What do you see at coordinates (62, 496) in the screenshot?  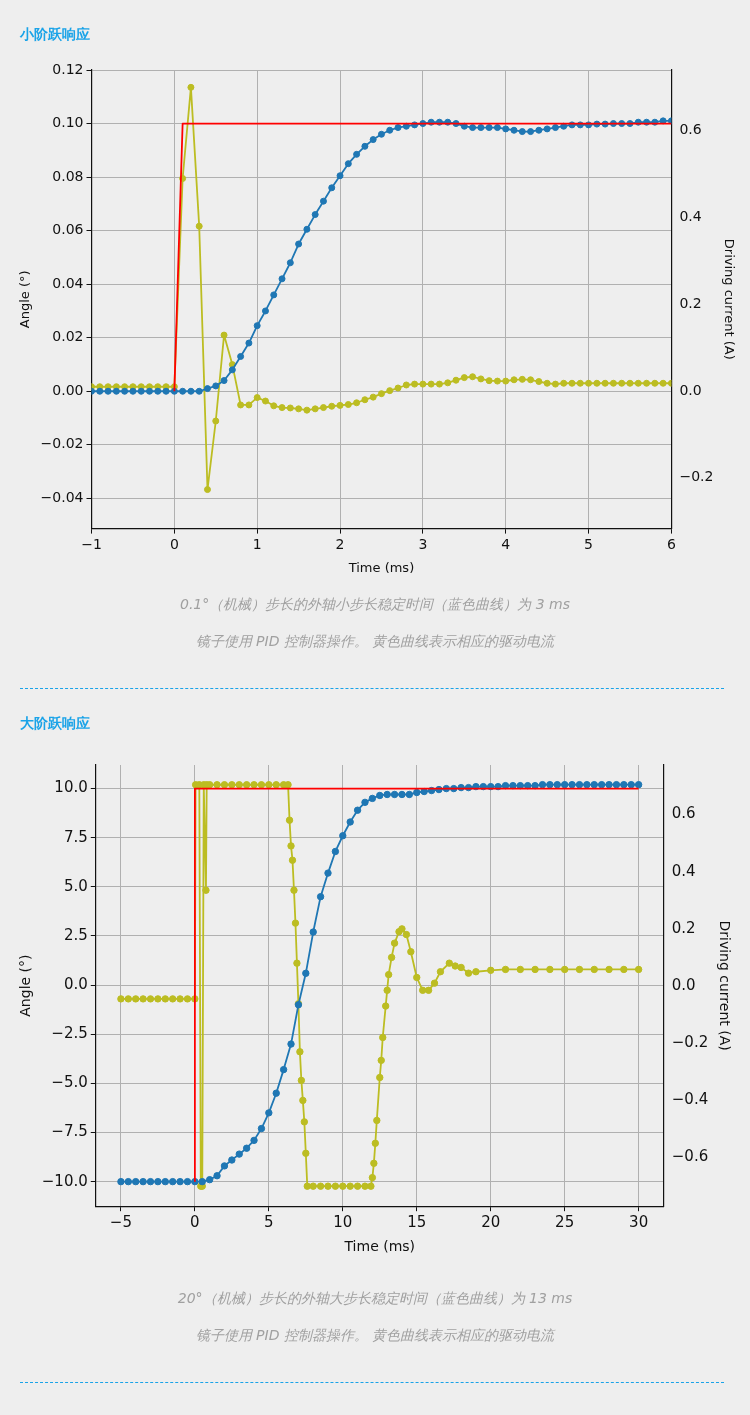 I see `y-tick-label: −0.04` at bounding box center [62, 496].